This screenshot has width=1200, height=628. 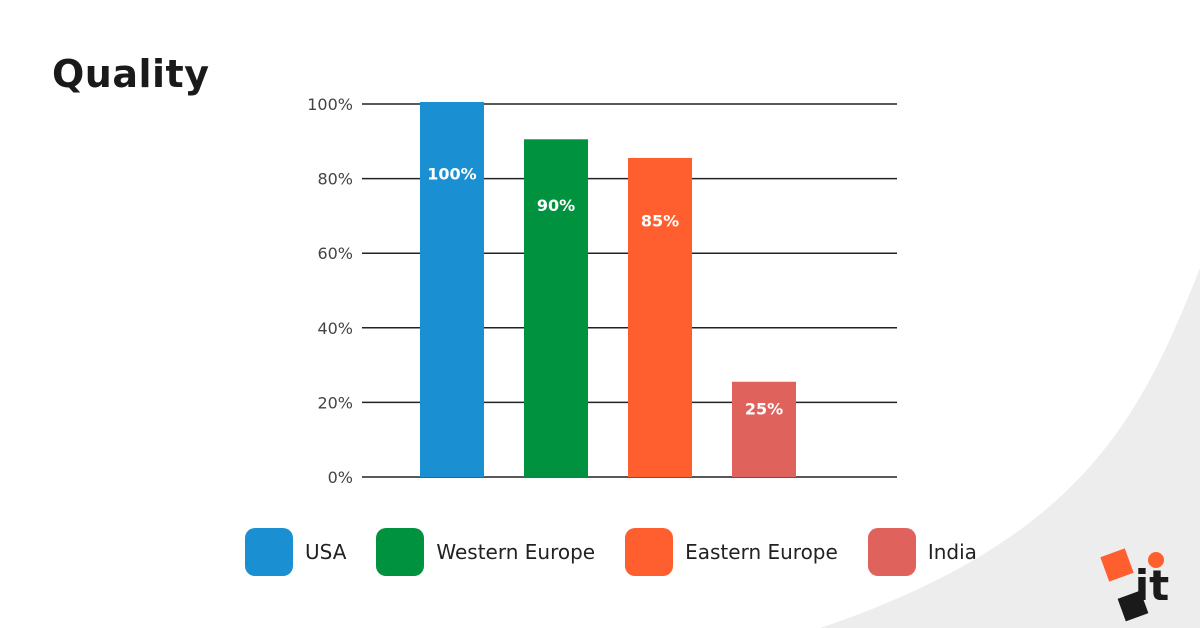 I want to click on legend-label: Western Europe, so click(x=516, y=552).